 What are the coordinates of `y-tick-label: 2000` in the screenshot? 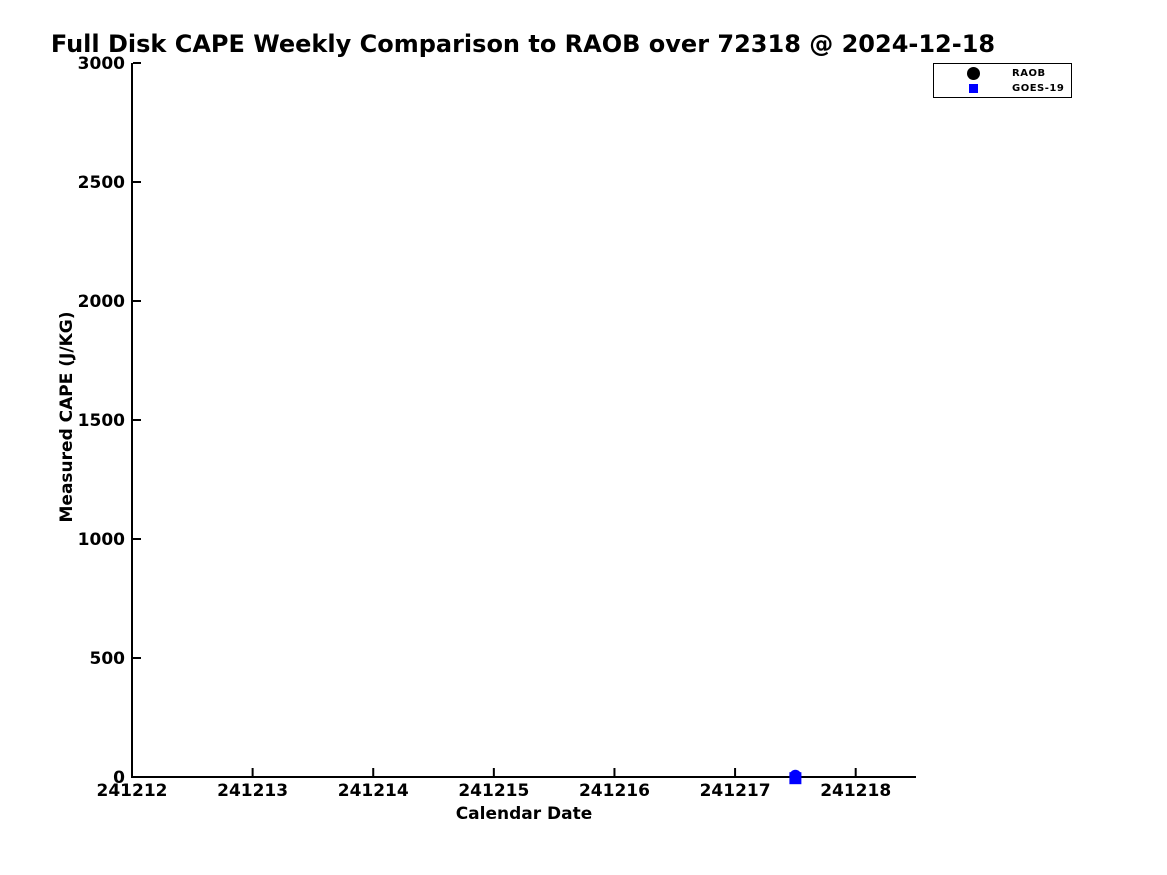 It's located at (101, 302).